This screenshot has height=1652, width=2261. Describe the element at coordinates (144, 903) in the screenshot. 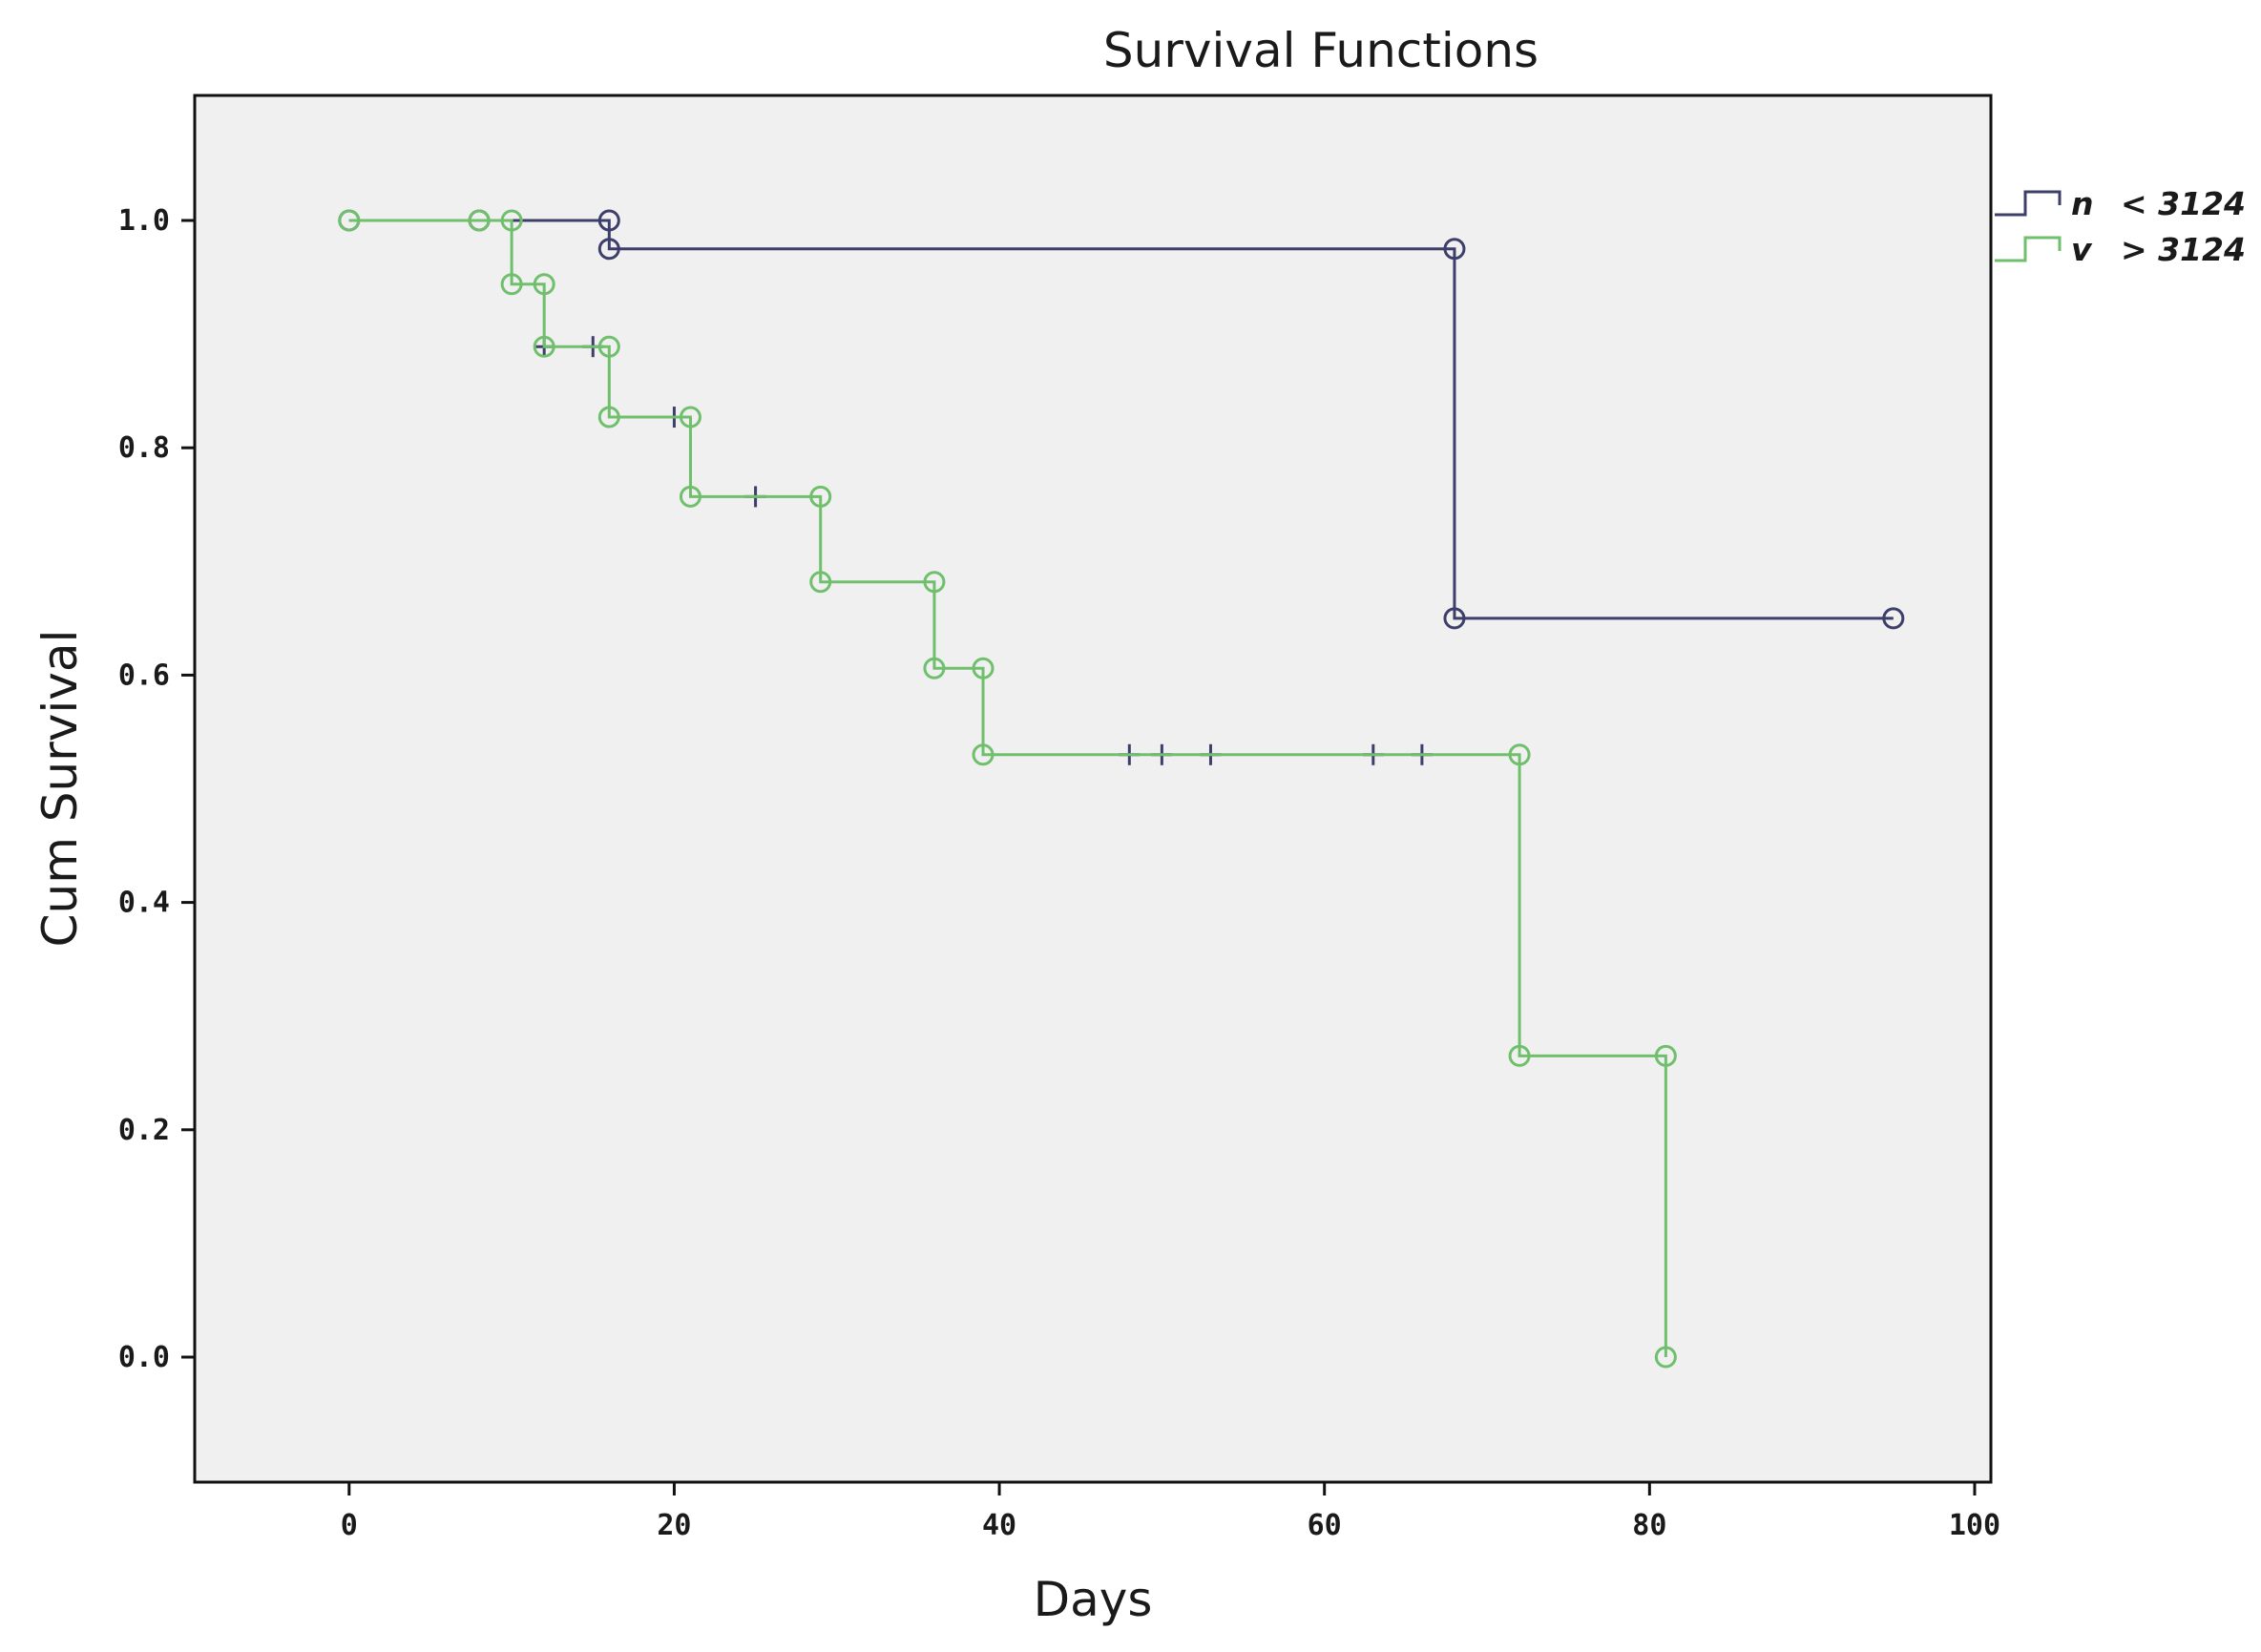

I see `y-tick-label: 0.4` at that location.